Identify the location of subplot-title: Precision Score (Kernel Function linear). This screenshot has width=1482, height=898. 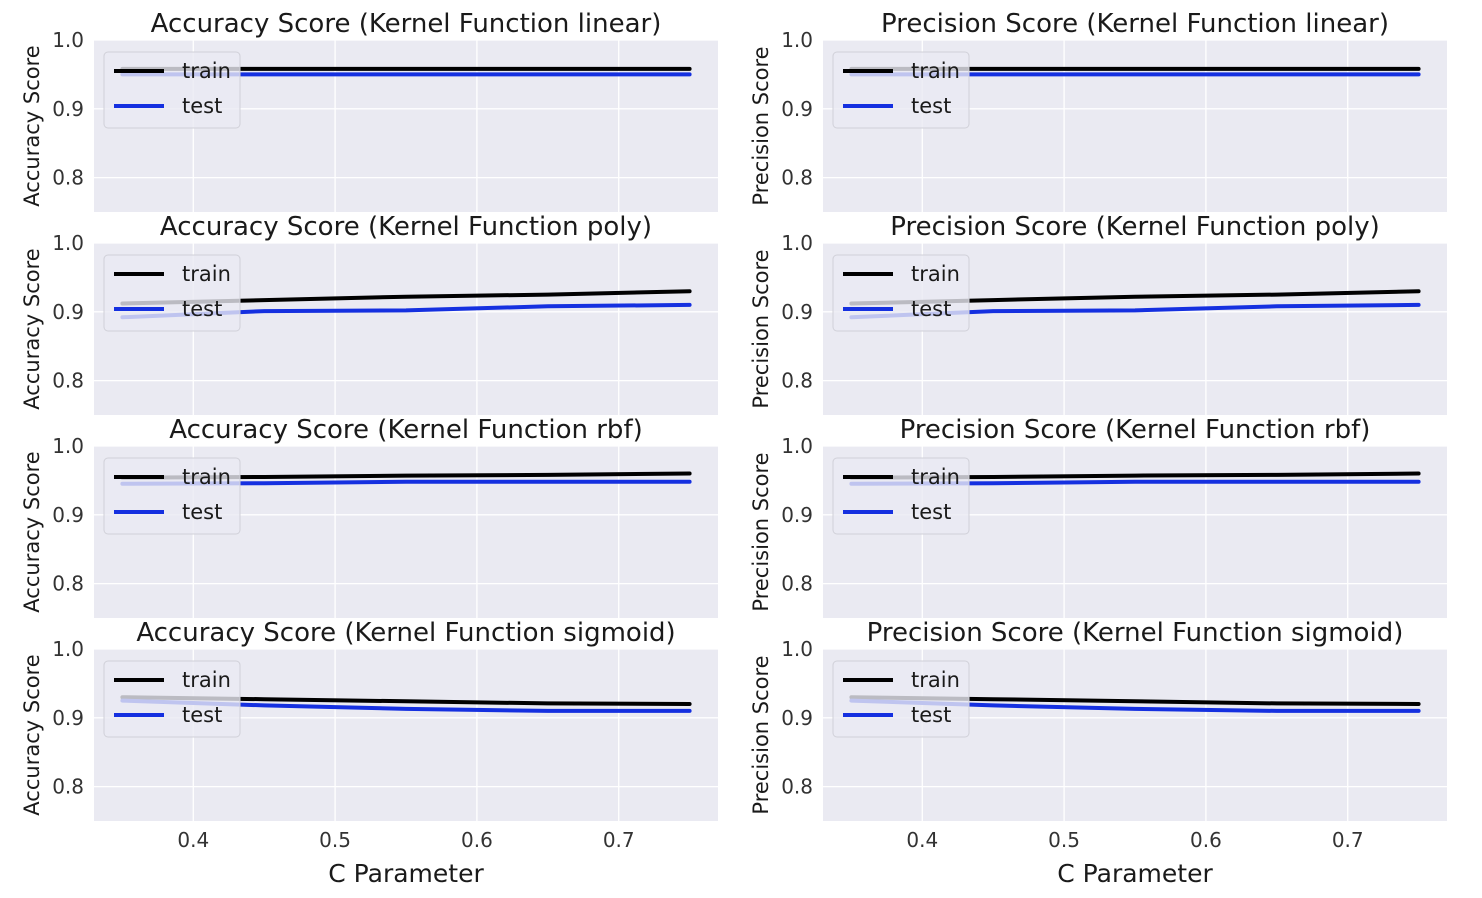
(1135, 24).